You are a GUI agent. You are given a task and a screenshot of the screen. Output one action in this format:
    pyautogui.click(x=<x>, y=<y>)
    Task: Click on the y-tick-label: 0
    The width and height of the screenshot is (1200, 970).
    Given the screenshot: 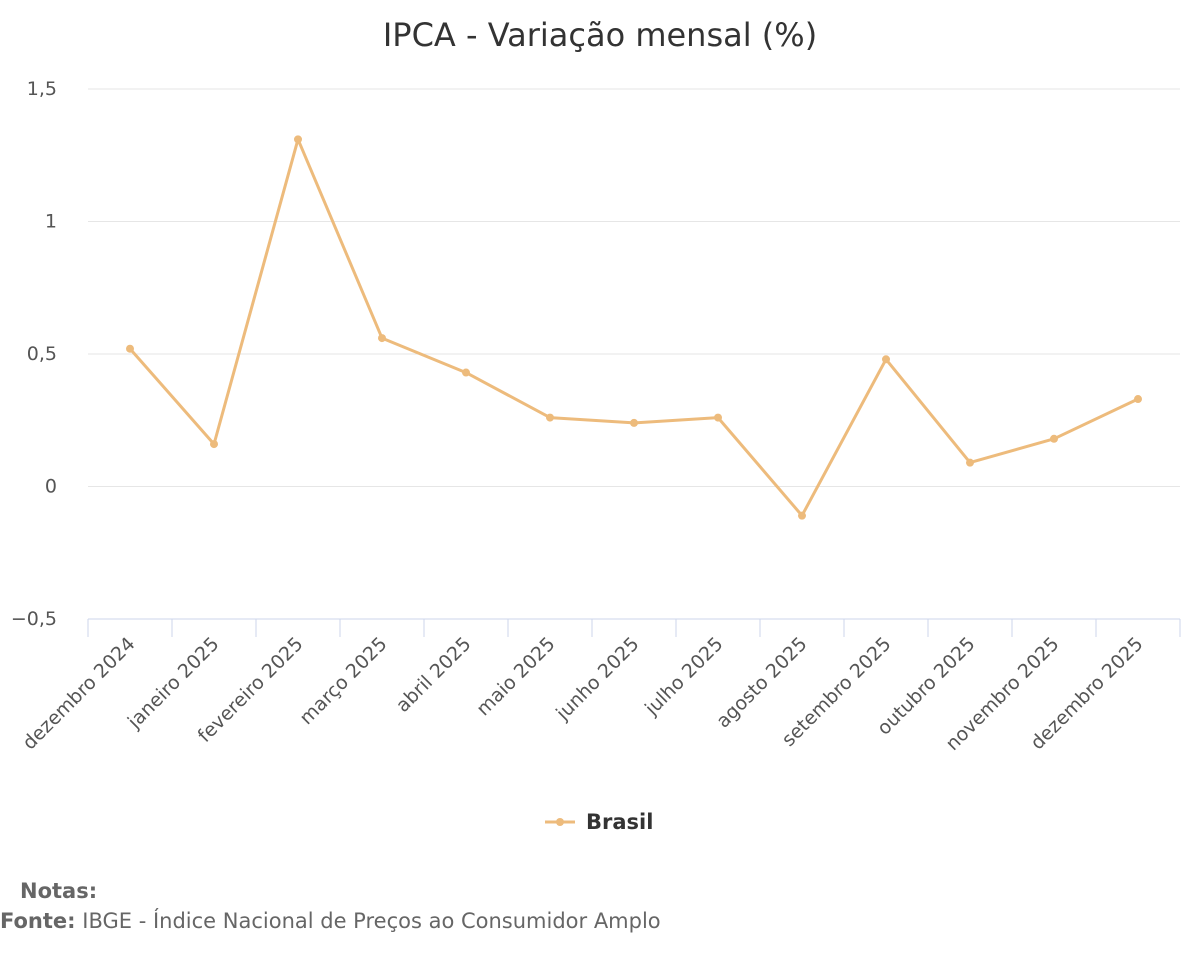 What is the action you would take?
    pyautogui.click(x=51, y=487)
    